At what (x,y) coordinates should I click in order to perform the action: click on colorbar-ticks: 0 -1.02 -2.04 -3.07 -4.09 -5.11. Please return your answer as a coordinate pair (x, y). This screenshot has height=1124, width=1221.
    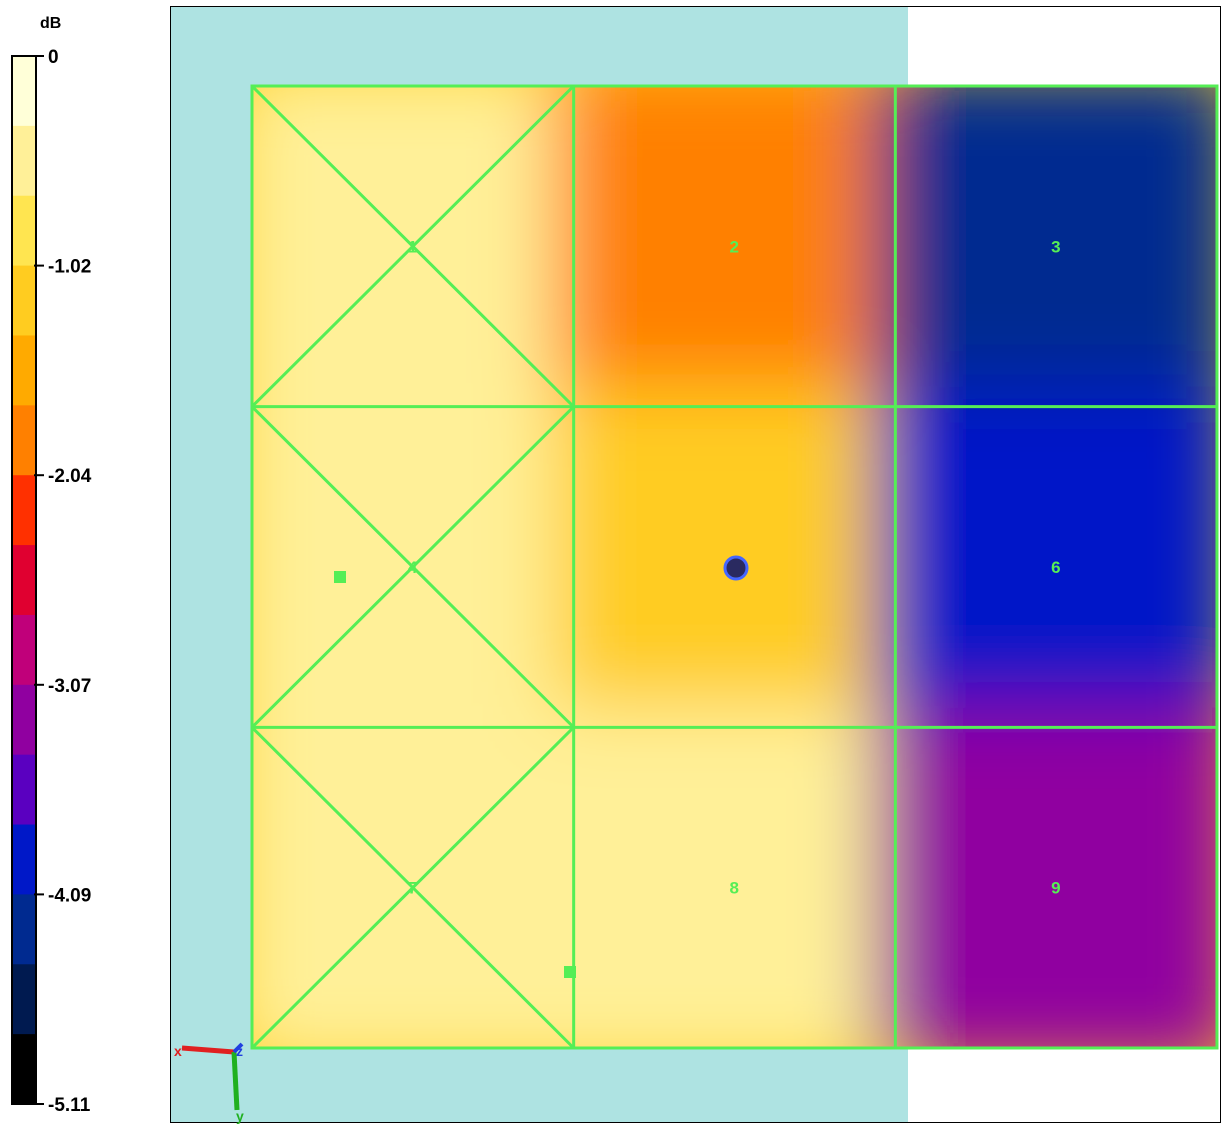
    Looking at the image, I should click on (63, 581).